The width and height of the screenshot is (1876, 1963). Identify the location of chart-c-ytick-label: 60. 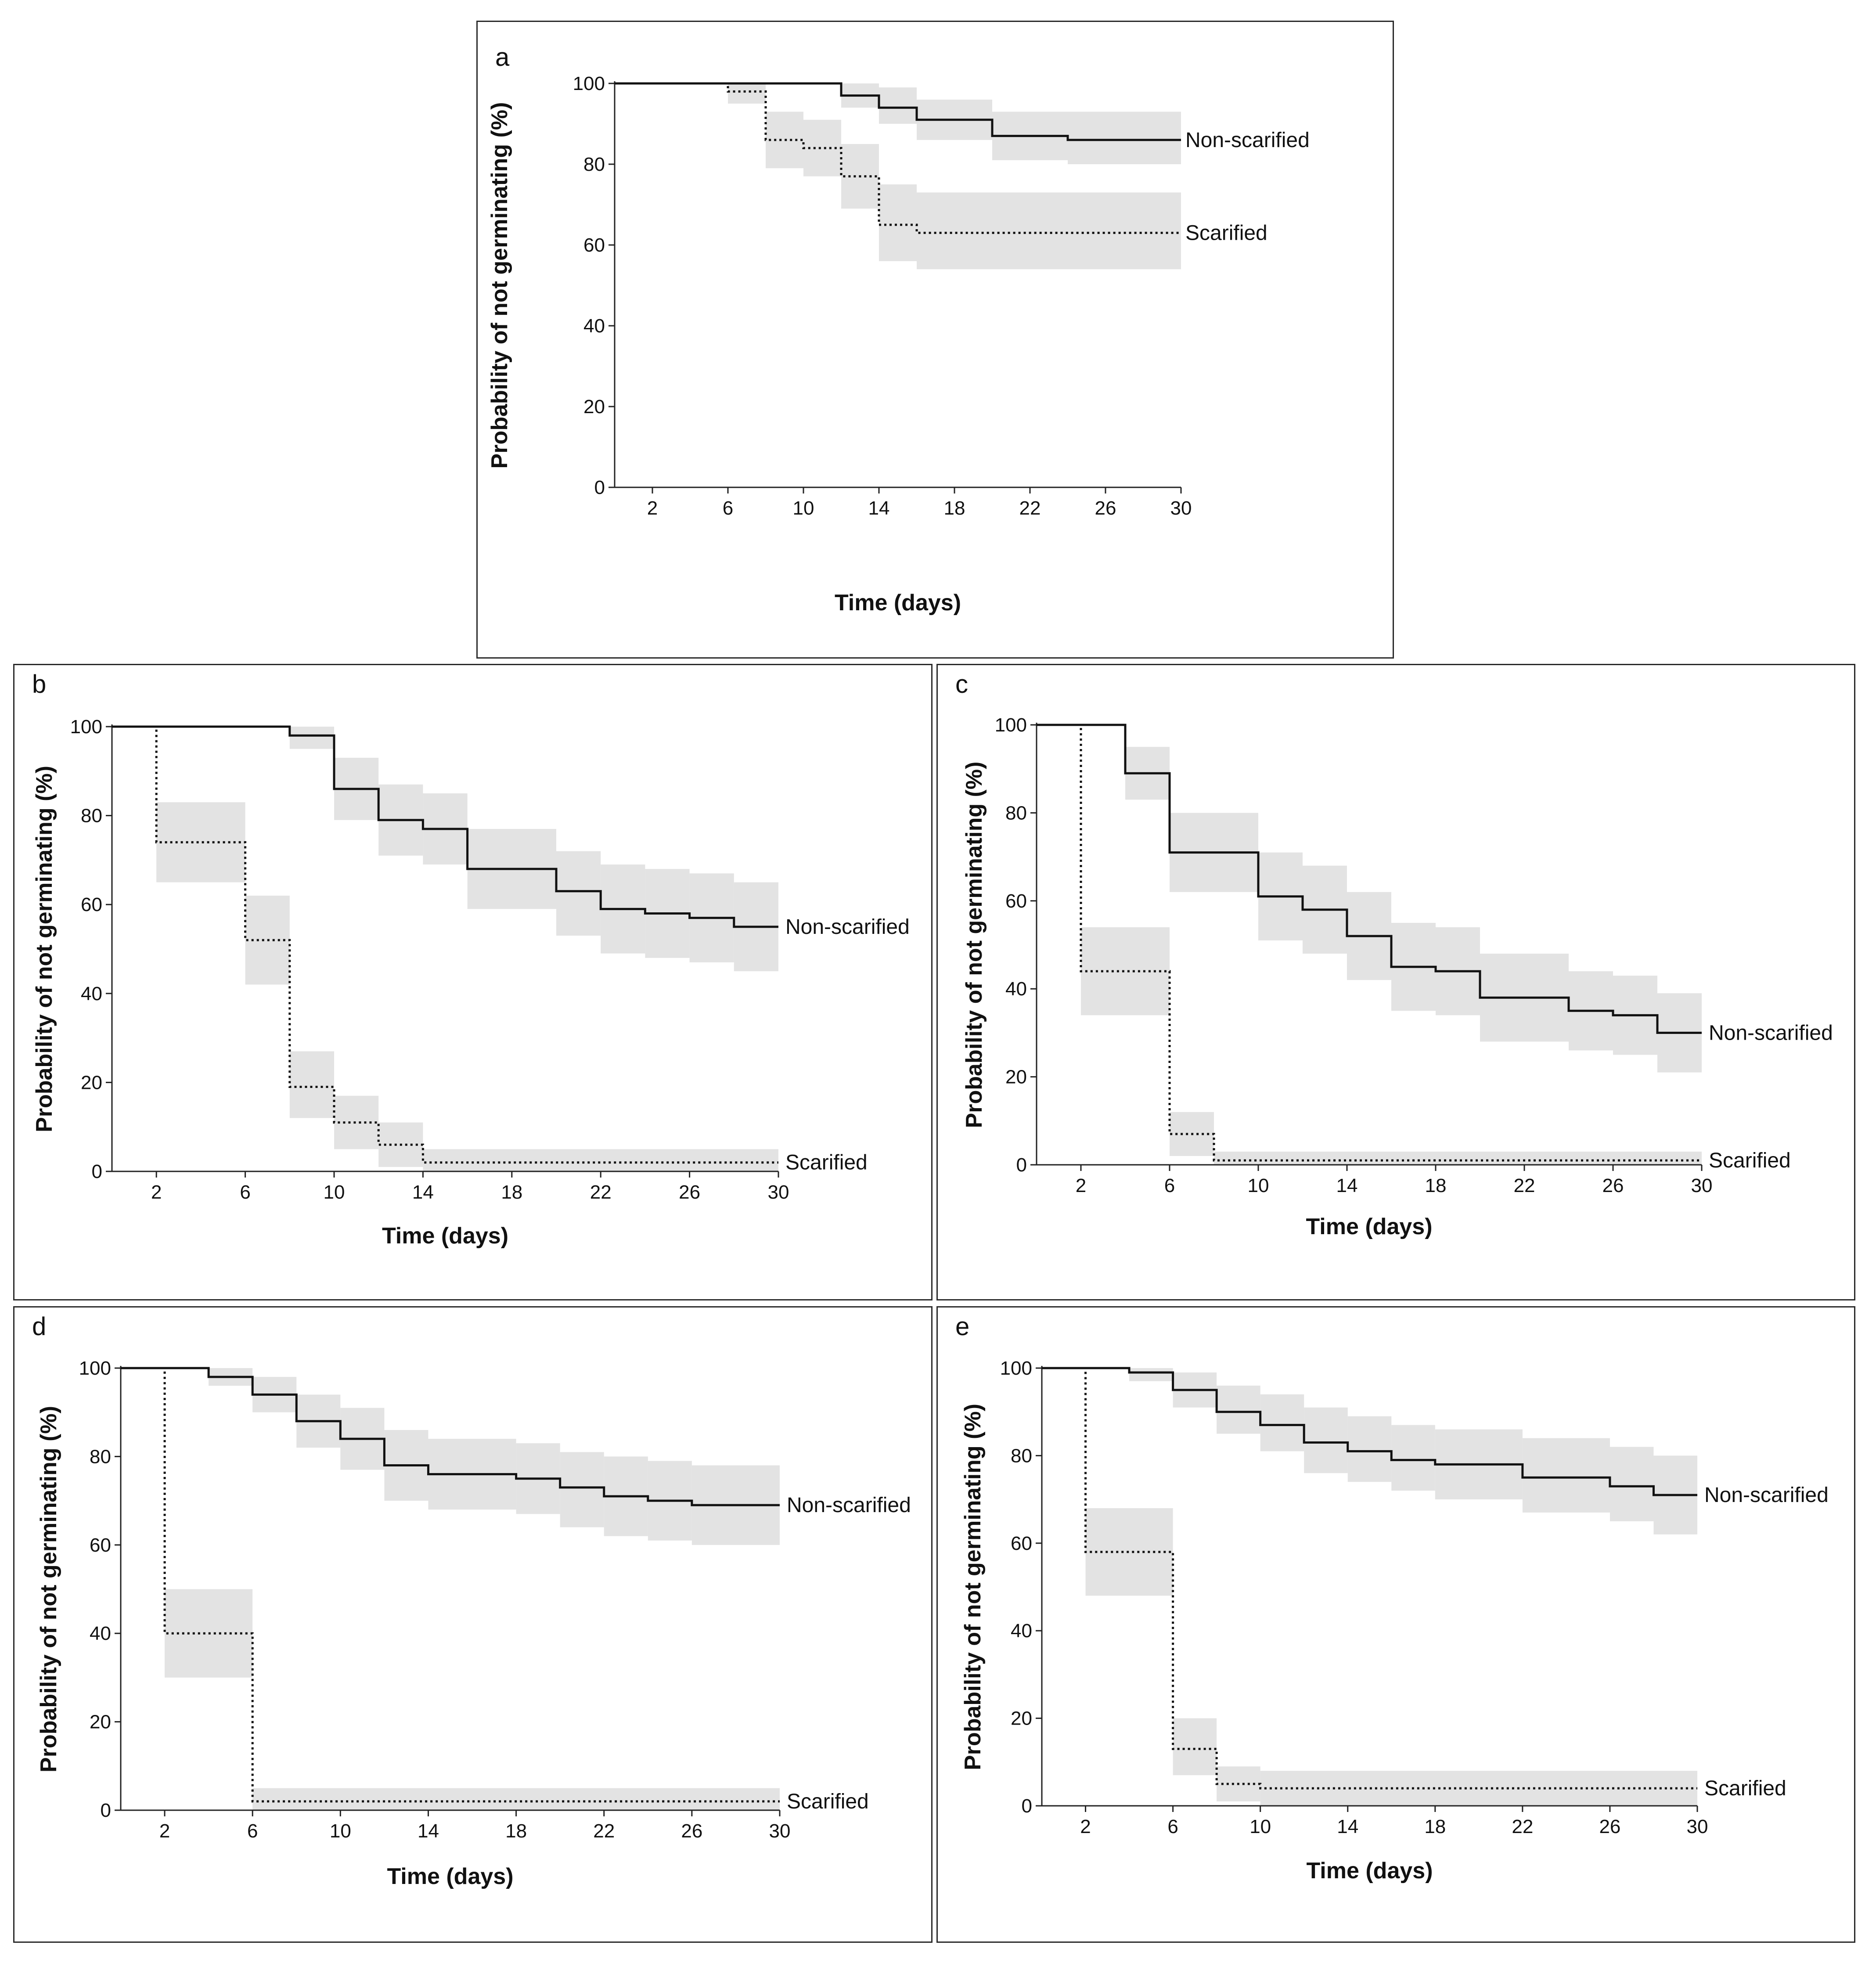
(1016, 901).